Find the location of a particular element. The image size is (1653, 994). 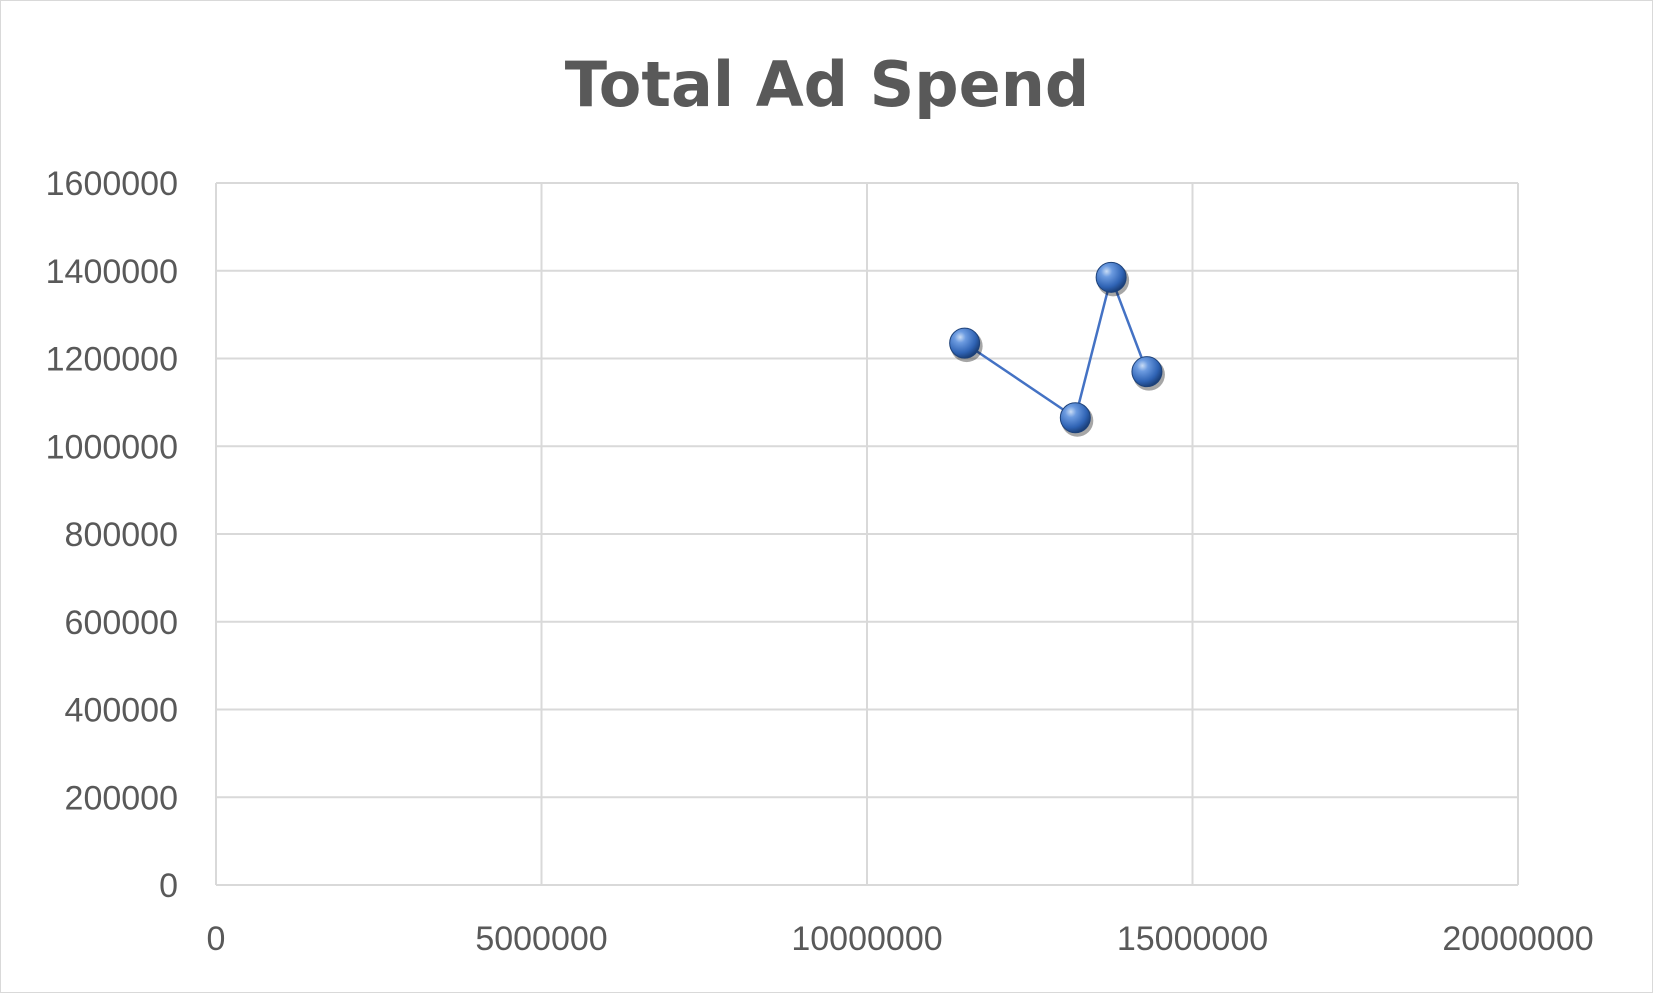

x-tick-label: 5000000 is located at coordinates (541, 939).